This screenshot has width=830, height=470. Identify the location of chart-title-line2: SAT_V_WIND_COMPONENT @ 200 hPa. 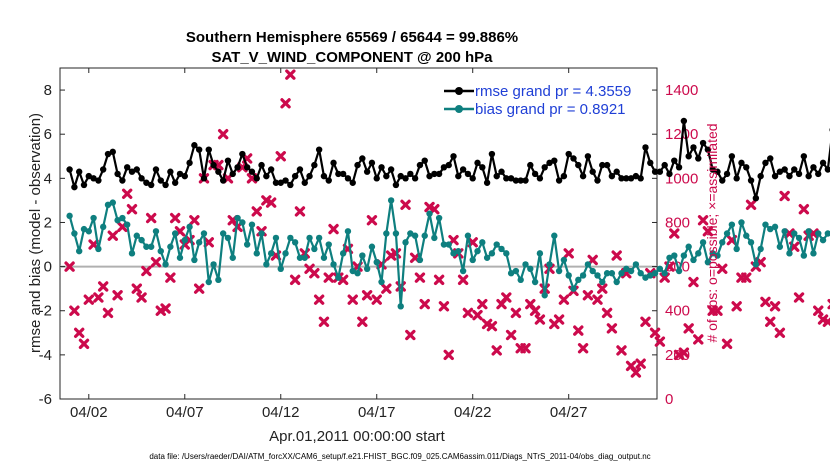
(352, 57).